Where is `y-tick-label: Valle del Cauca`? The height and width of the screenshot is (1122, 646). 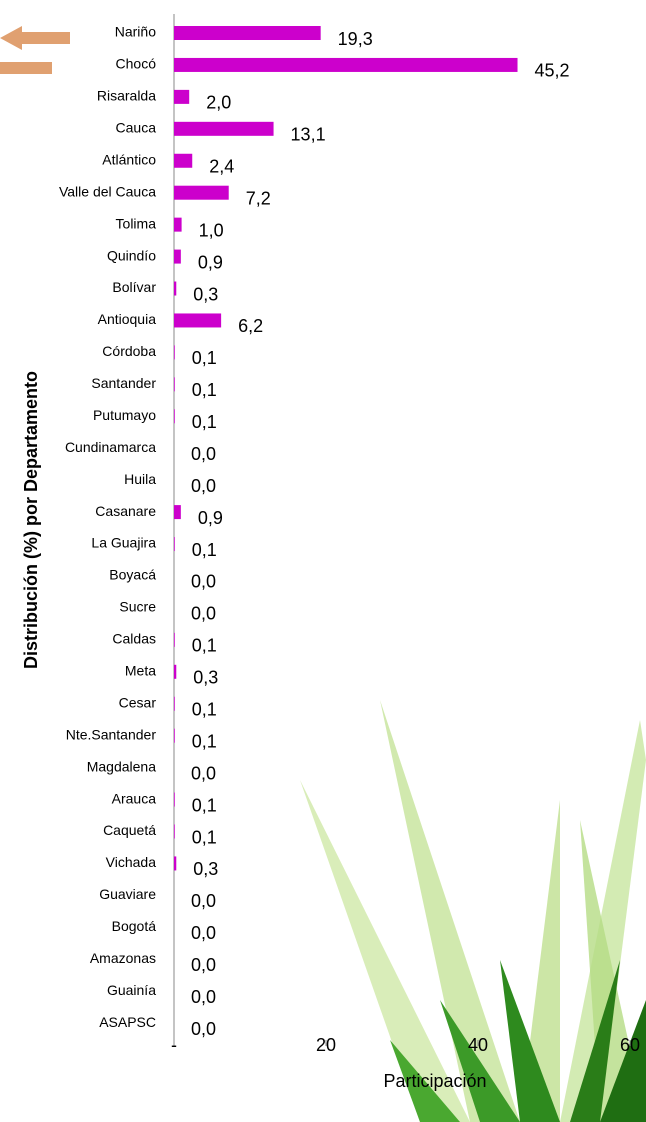 y-tick-label: Valle del Cauca is located at coordinates (107, 191).